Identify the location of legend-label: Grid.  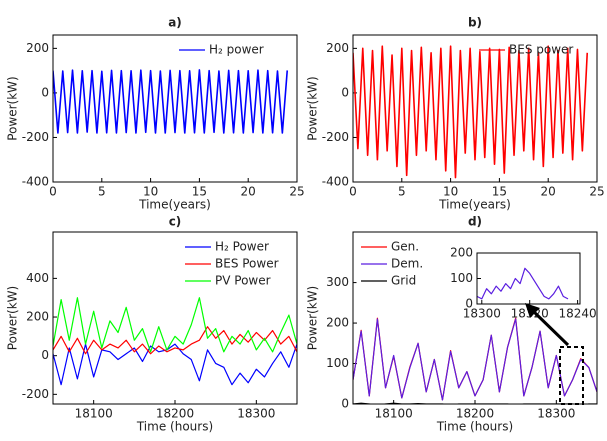
(403, 281).